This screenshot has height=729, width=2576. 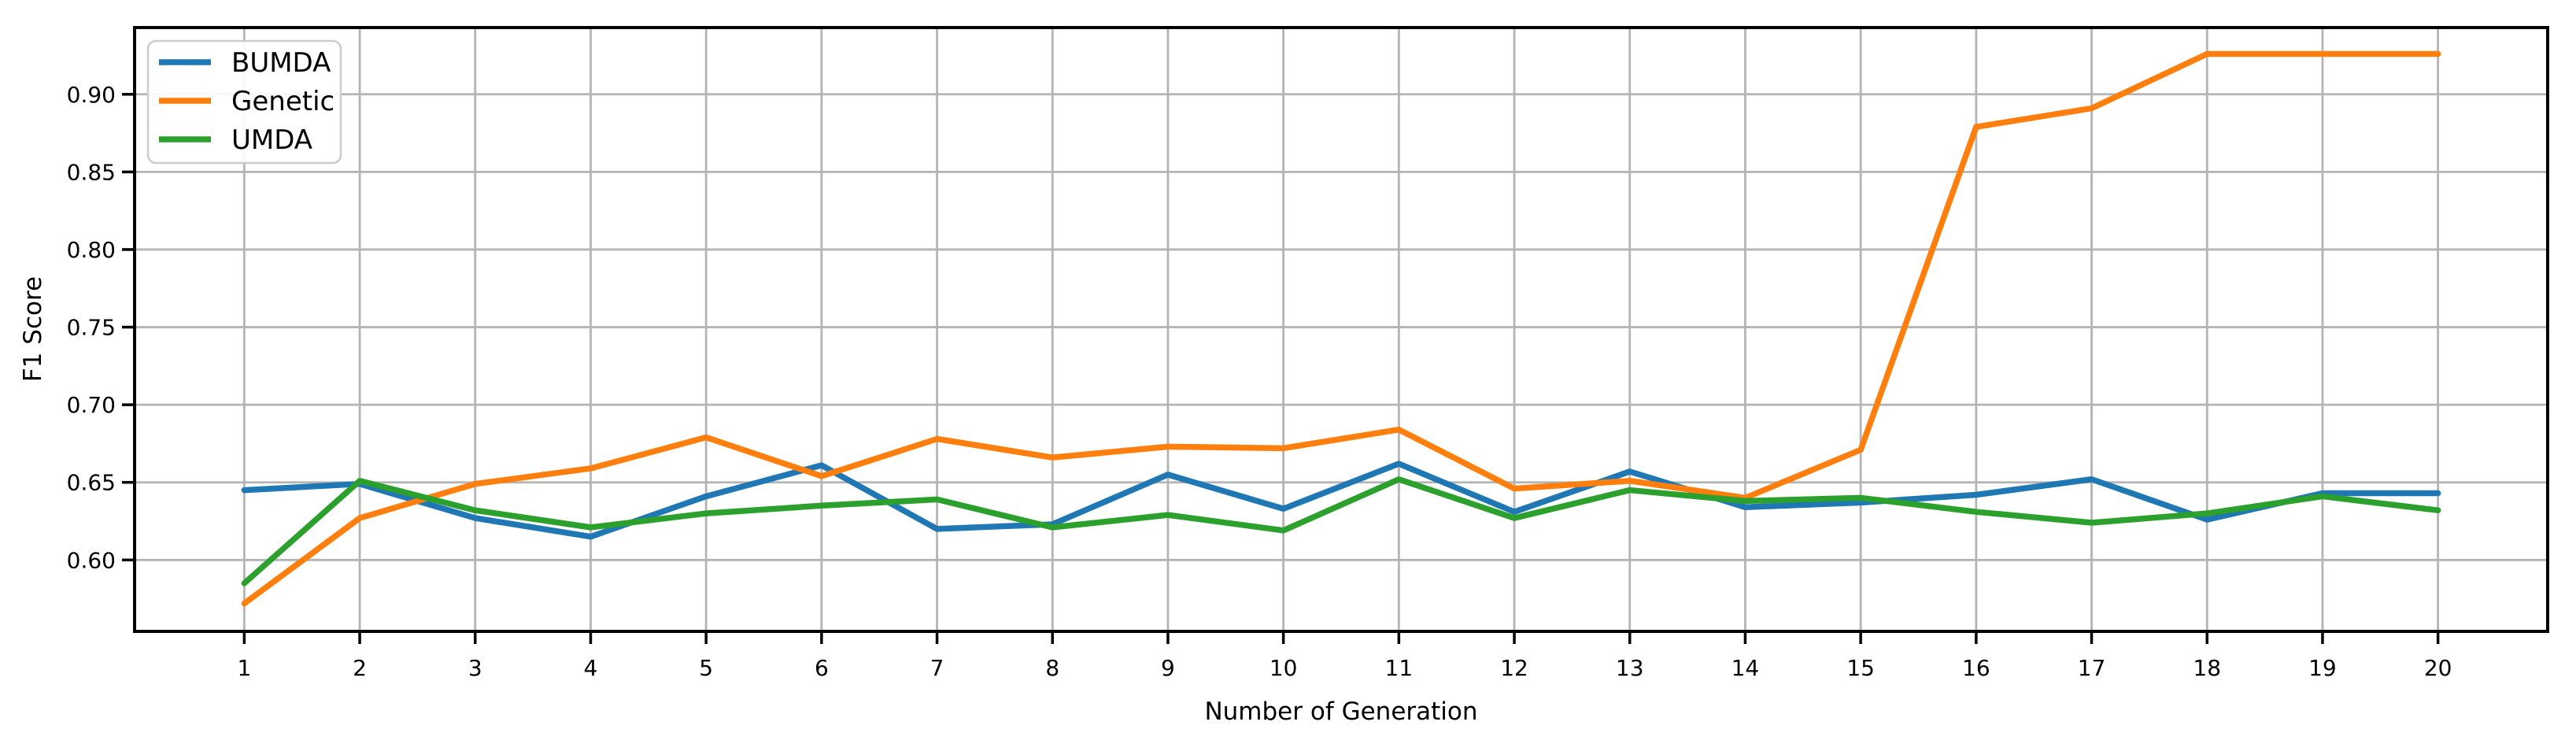 What do you see at coordinates (1860, 668) in the screenshot?
I see `x-tick-label: 15` at bounding box center [1860, 668].